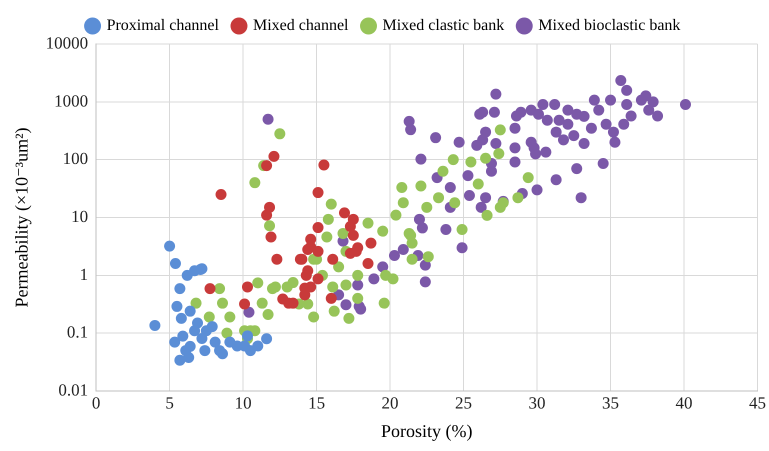 The width and height of the screenshot is (769, 451). Describe the element at coordinates (684, 403) in the screenshot. I see `x-tick-label: 40` at that location.